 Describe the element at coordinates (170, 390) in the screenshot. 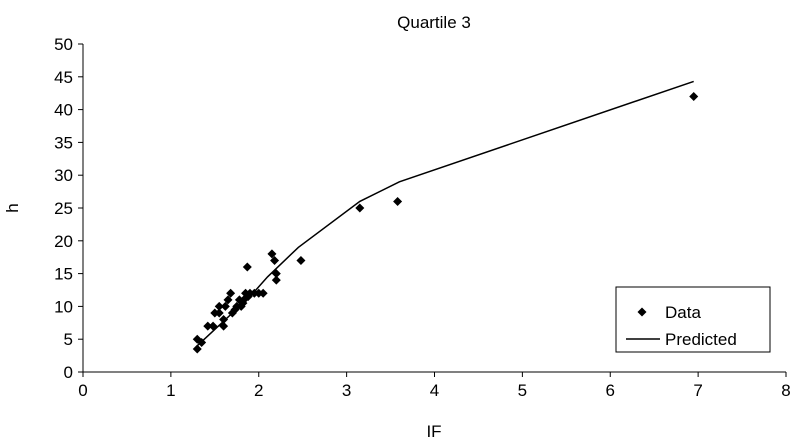

I see `x-tick-label: 1` at that location.